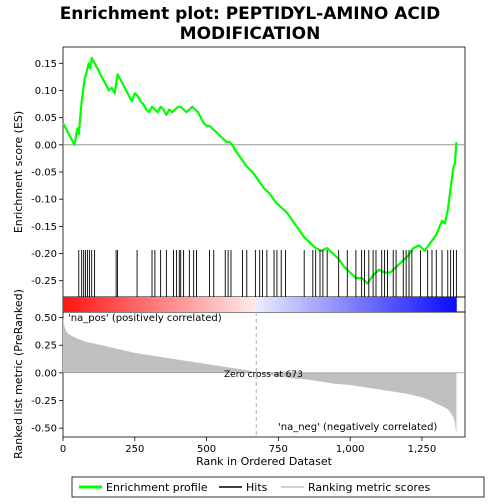  What do you see at coordinates (278, 449) in the screenshot?
I see `x-tick-label: 750` at bounding box center [278, 449].